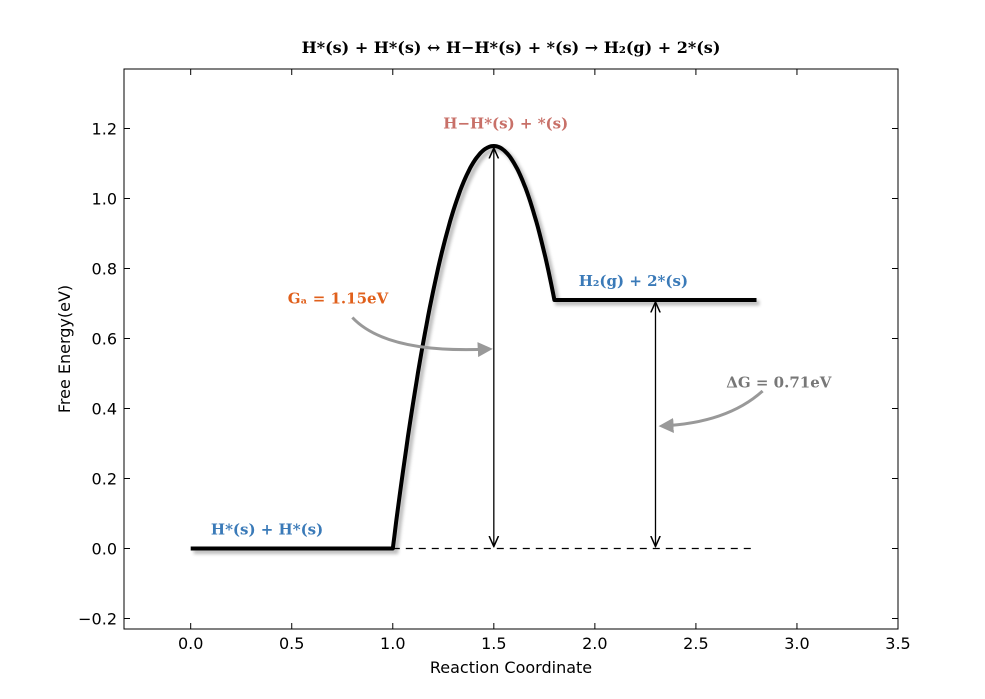 The height and width of the screenshot is (699, 985). I want to click on y-tick-label: 0.6, so click(104, 339).